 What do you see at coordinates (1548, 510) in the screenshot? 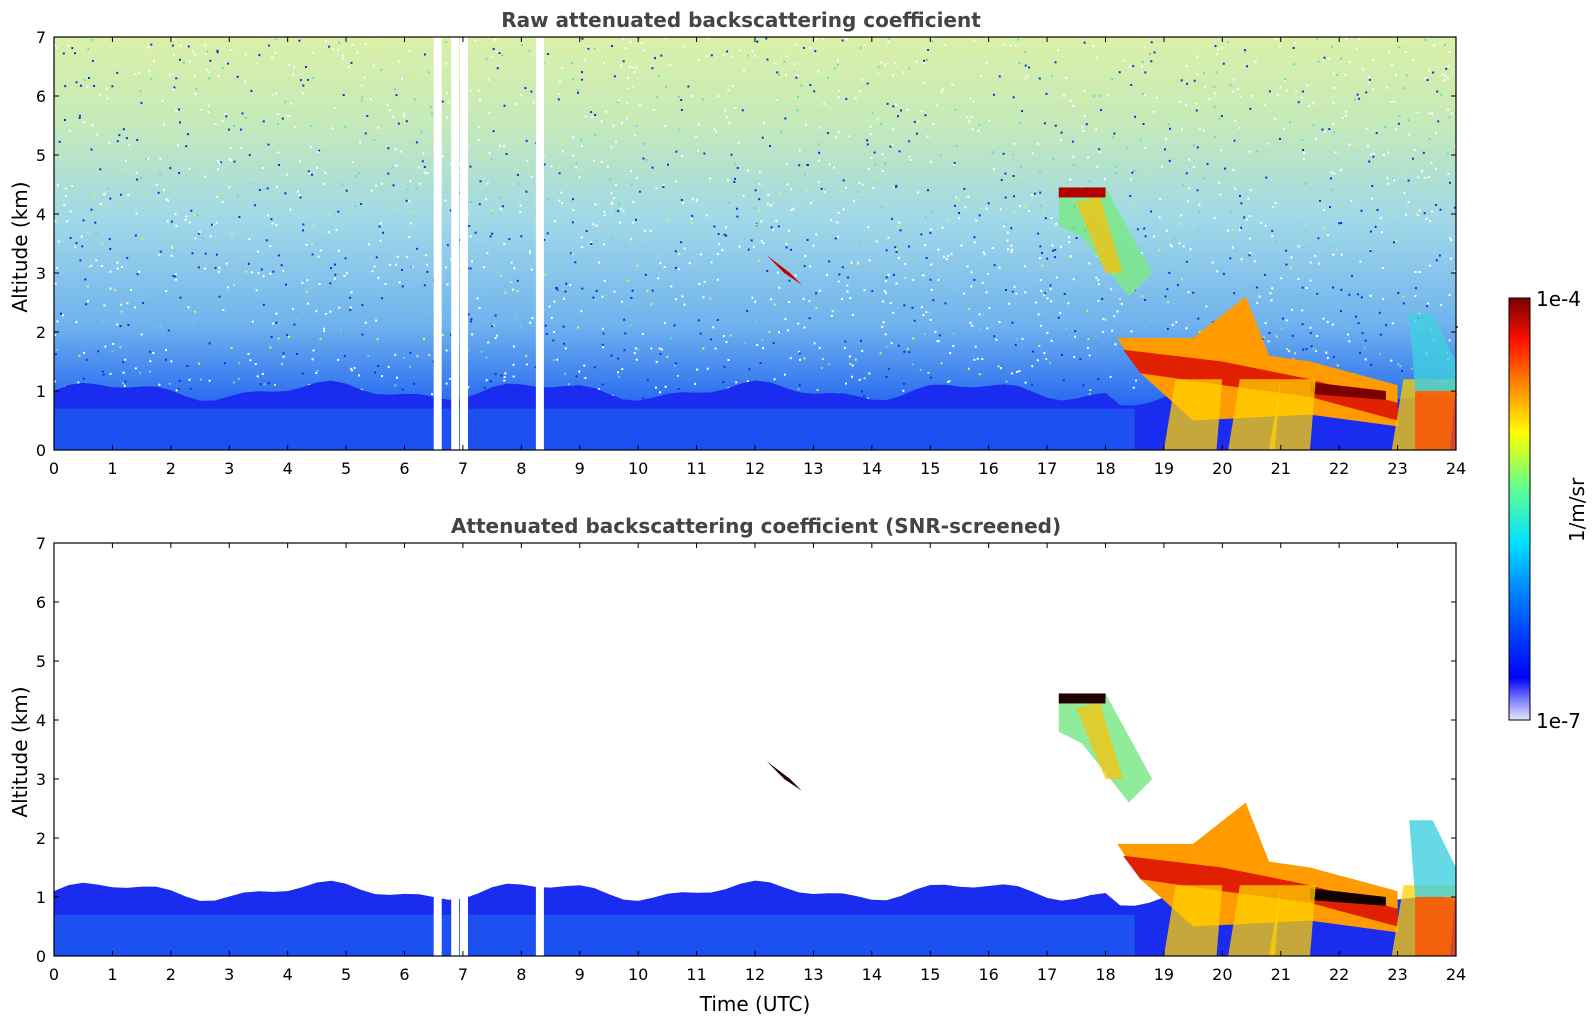
I see `colorbar: 1e-4 1e-7 1/m/sr` at bounding box center [1548, 510].